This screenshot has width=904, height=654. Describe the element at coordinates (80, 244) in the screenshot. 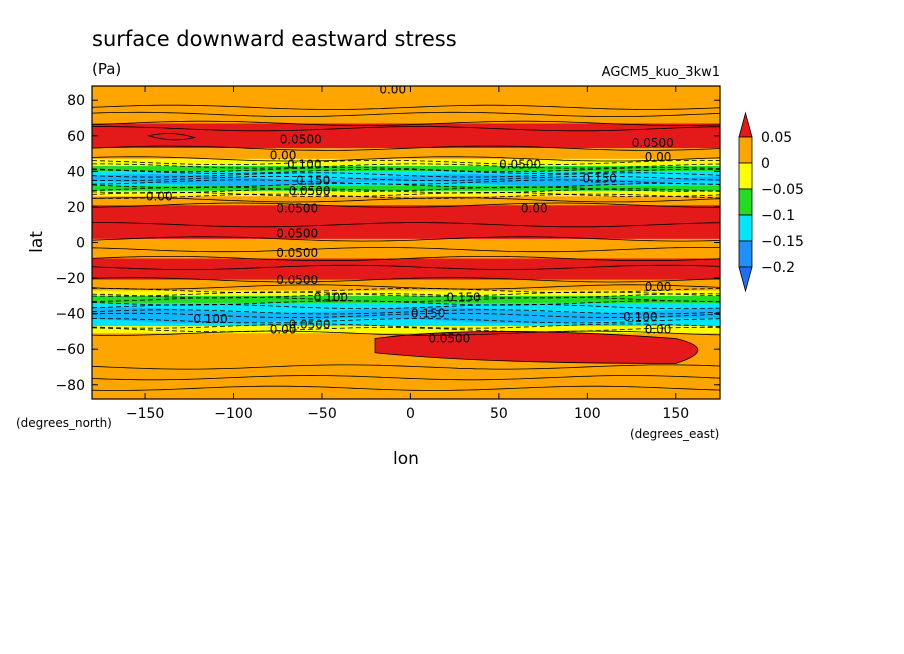

I see `y-tick-label: 0` at that location.